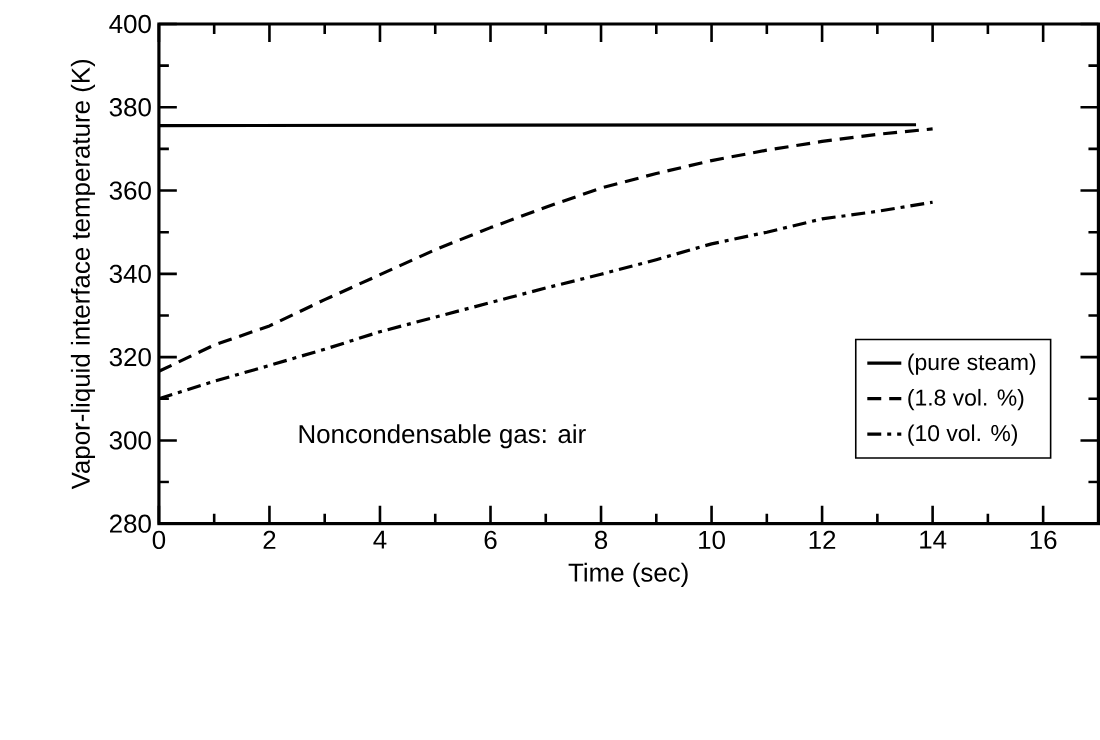  Describe the element at coordinates (130, 107) in the screenshot. I see `y-tick-label: 380` at that location.